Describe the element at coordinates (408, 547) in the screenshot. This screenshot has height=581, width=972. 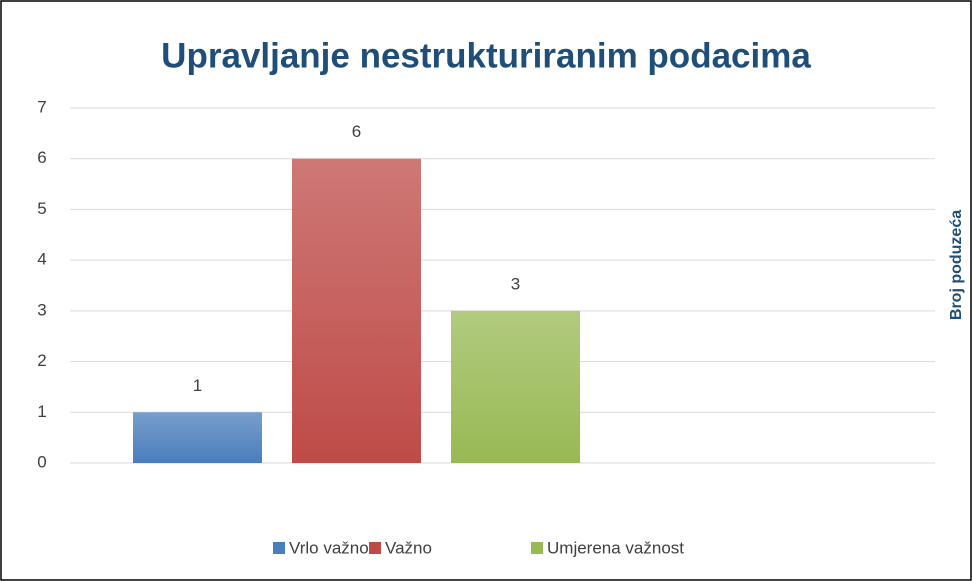
I see `legend-label: Važno` at that location.